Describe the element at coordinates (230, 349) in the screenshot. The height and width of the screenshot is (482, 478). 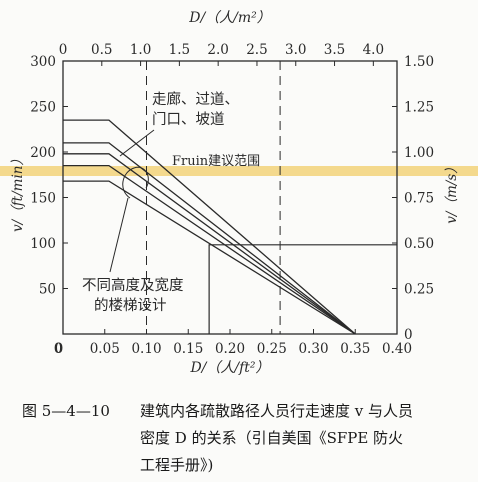
I see `x-bottom-tick-label: 0.20` at that location.